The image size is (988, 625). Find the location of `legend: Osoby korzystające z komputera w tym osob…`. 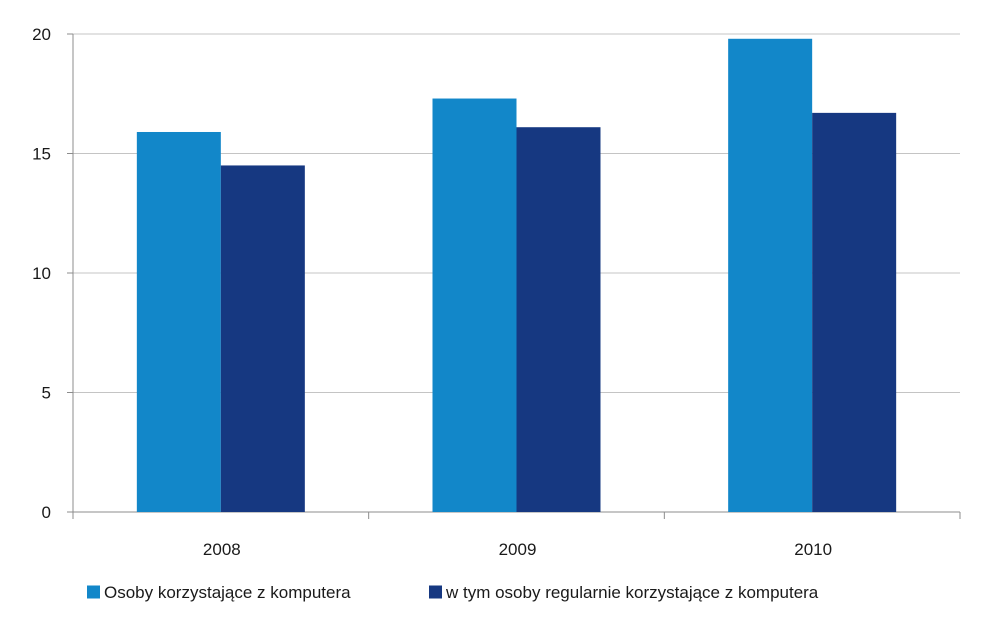

legend: Osoby korzystające z komputera w tym osob… is located at coordinates (453, 592).